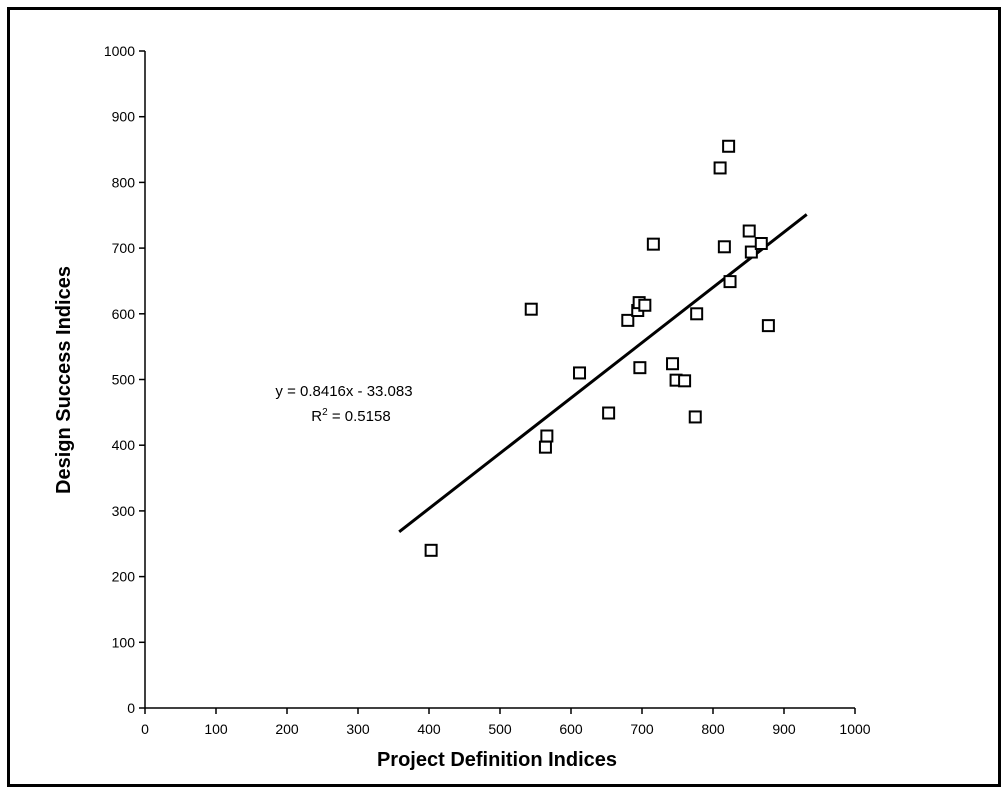 This screenshot has width=1008, height=794. What do you see at coordinates (124, 511) in the screenshot?
I see `y-tick-label: 300` at bounding box center [124, 511].